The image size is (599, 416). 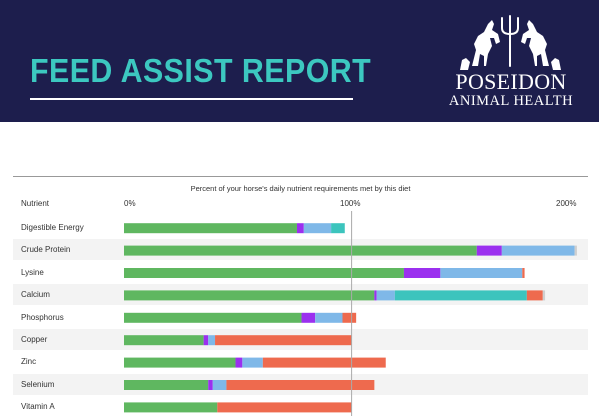 I want to click on x-tick-label: 200%, so click(x=566, y=203).